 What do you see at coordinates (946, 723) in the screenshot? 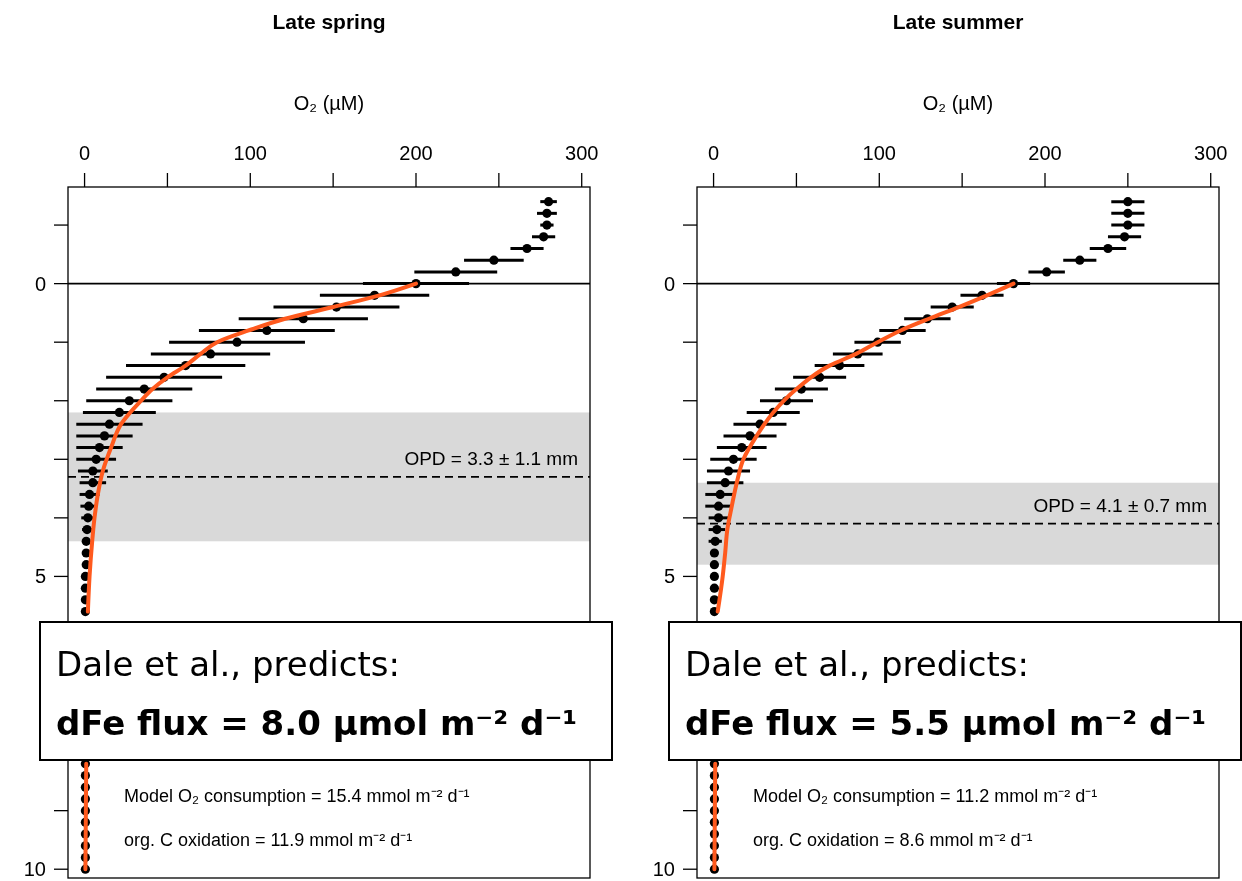
I see `annotation: dFe flux = 5.5 µmol m⁻² d⁻¹` at bounding box center [946, 723].